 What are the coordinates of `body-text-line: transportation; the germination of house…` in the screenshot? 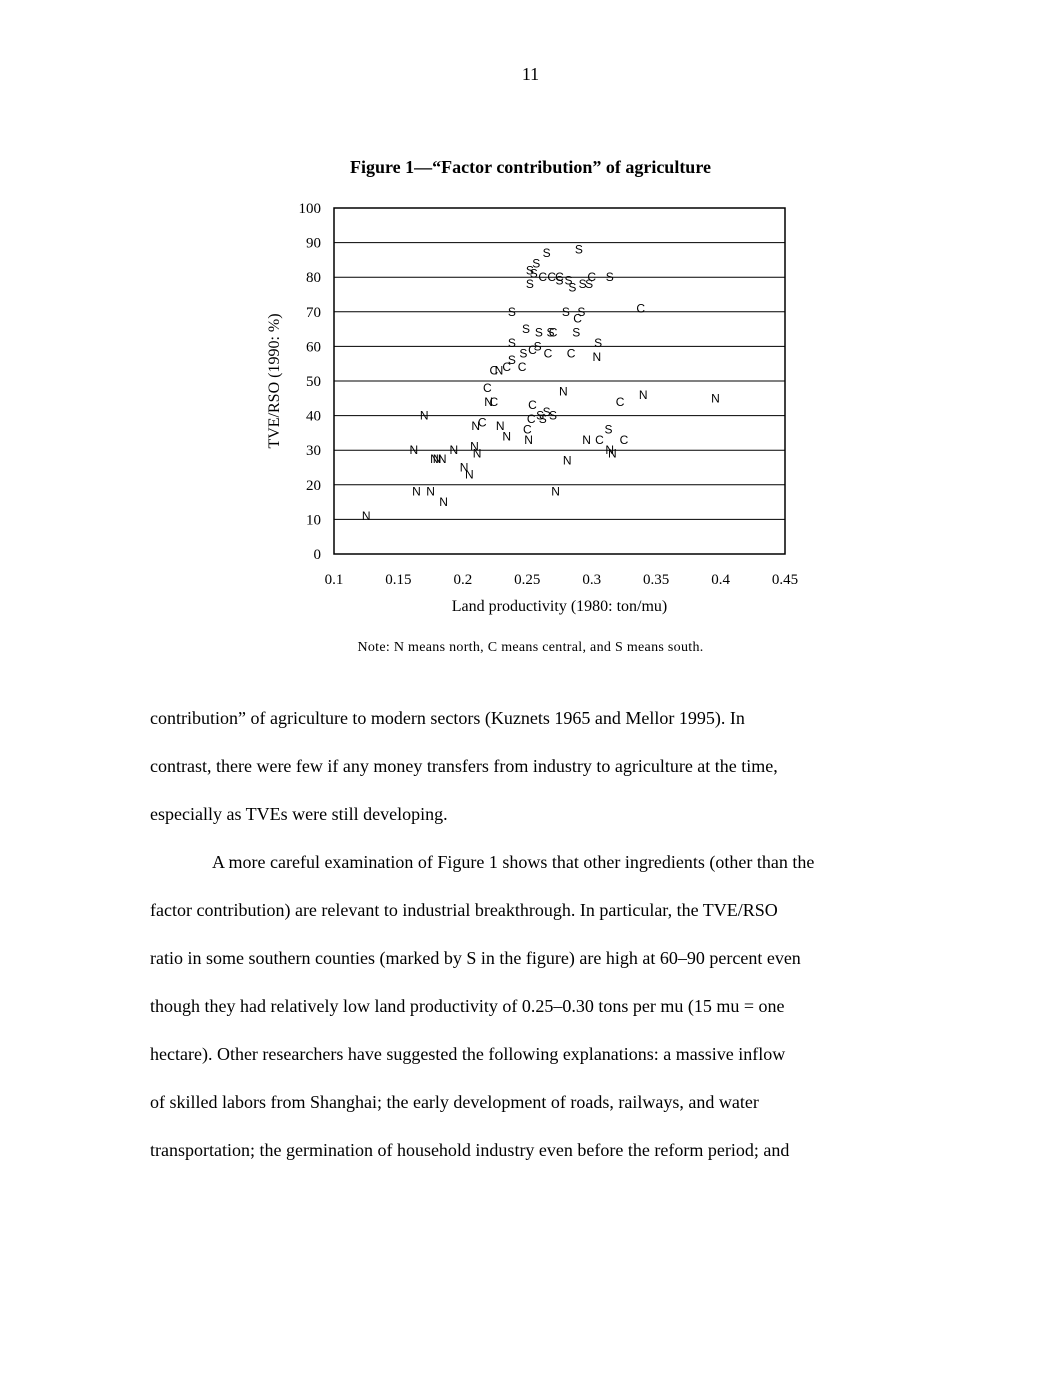 It's located at (470, 1150).